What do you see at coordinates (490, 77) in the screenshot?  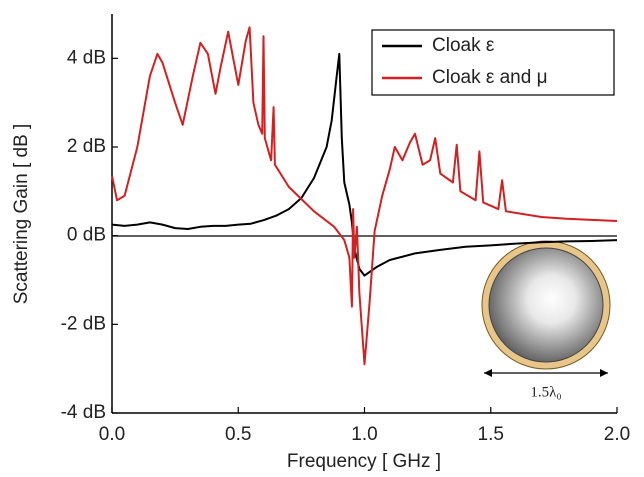 I see `legend-label: Cloak ε and μ` at bounding box center [490, 77].